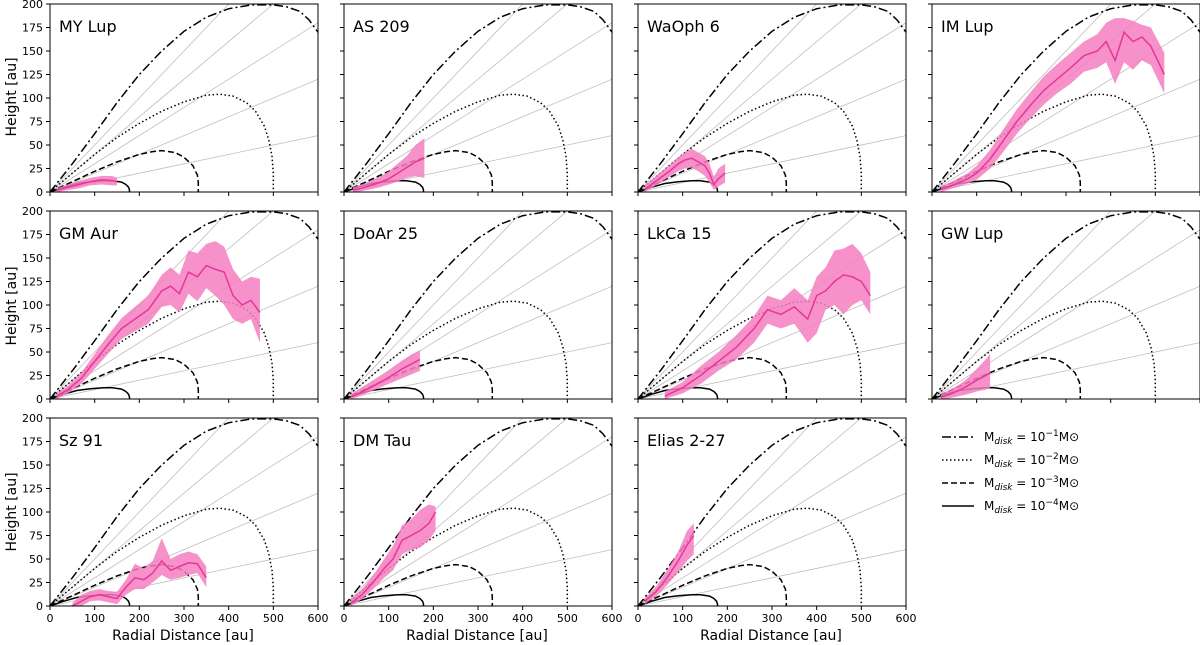 The image size is (1200, 645). I want to click on x-tick-label: 0, so click(50, 618).